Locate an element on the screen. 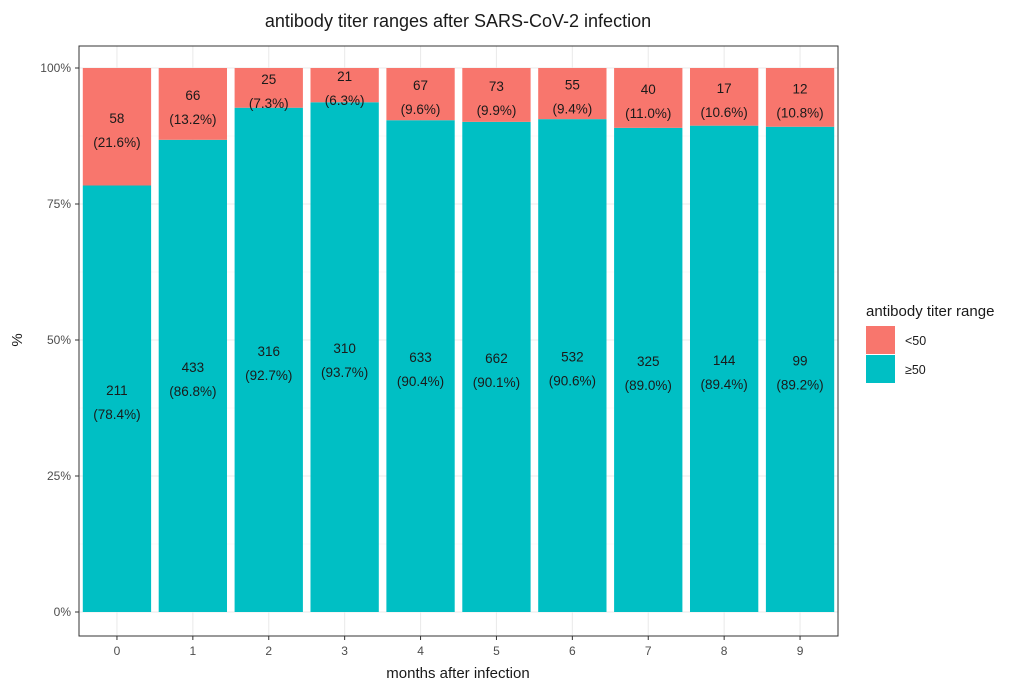 This screenshot has height=692, width=1024. y-axis: 0% 25% 50% 75% 100% is located at coordinates (59, 340).